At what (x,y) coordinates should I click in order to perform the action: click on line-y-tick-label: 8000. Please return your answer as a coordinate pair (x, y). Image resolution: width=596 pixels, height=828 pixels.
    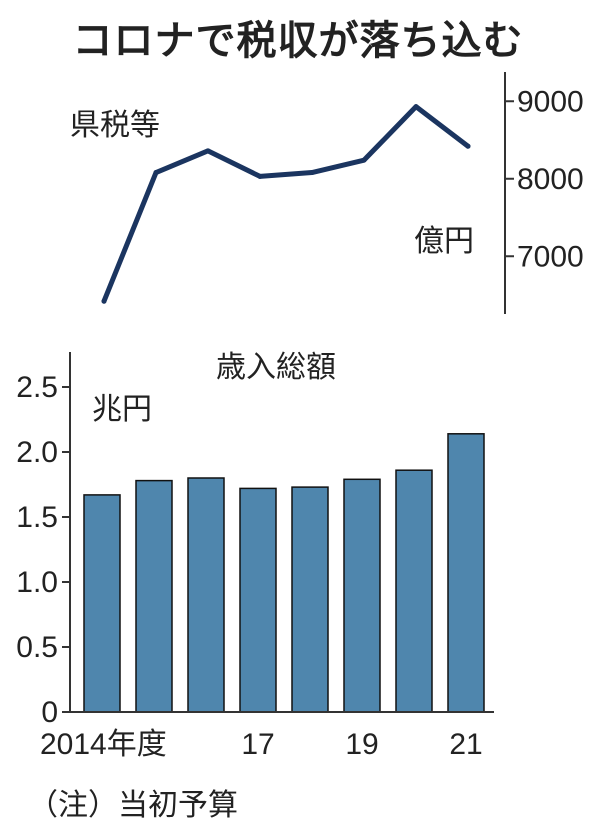
    Looking at the image, I should click on (550, 179).